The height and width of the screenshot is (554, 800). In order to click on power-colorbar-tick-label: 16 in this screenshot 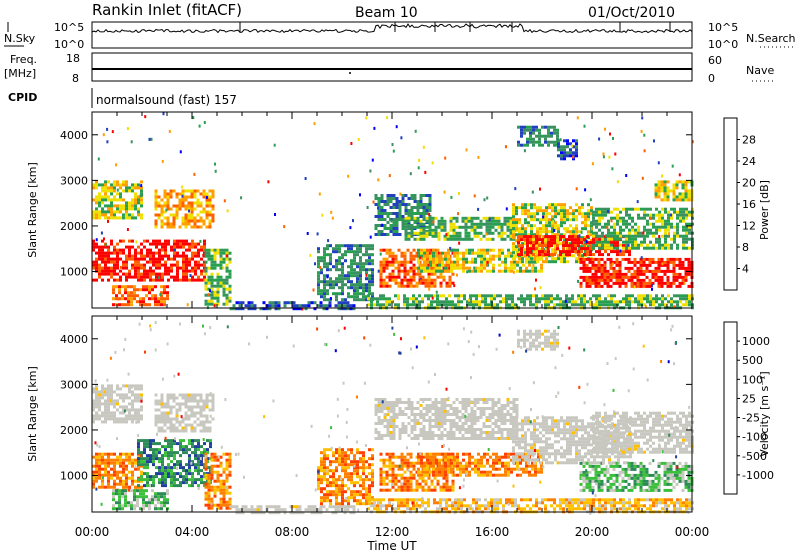, I will do `click(749, 204)`.